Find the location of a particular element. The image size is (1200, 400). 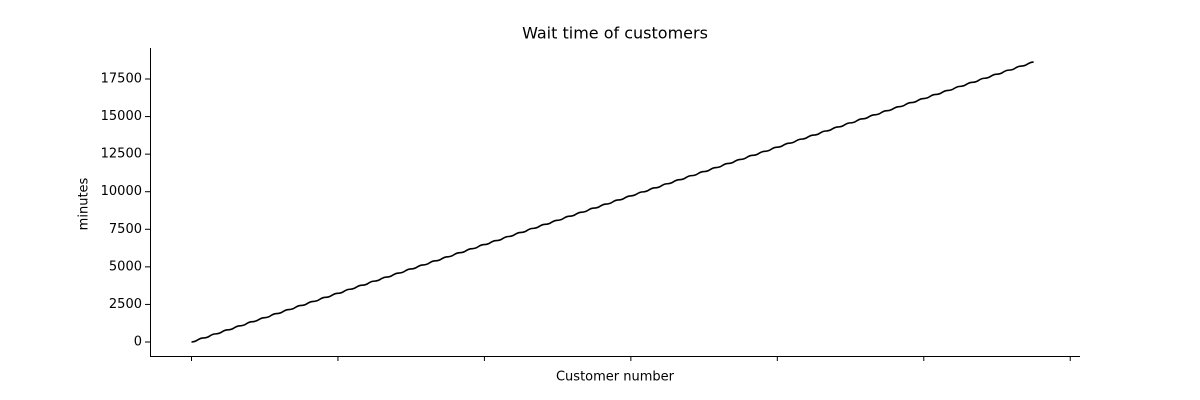

y-tick-label: 5000 is located at coordinates (125, 266).